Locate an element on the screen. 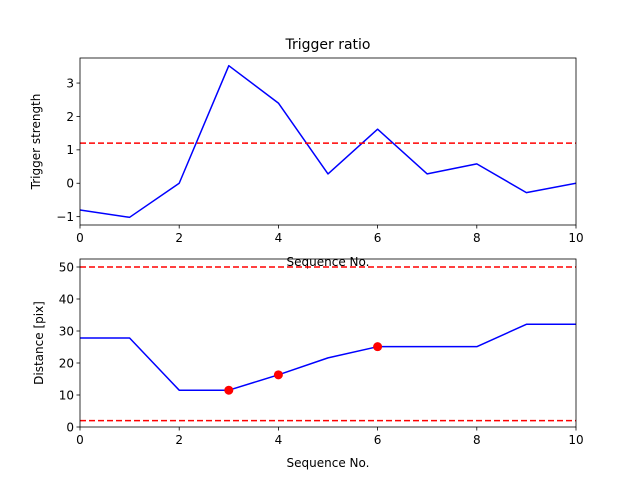  y-axis-label: Distance [pix] is located at coordinates (39, 343).